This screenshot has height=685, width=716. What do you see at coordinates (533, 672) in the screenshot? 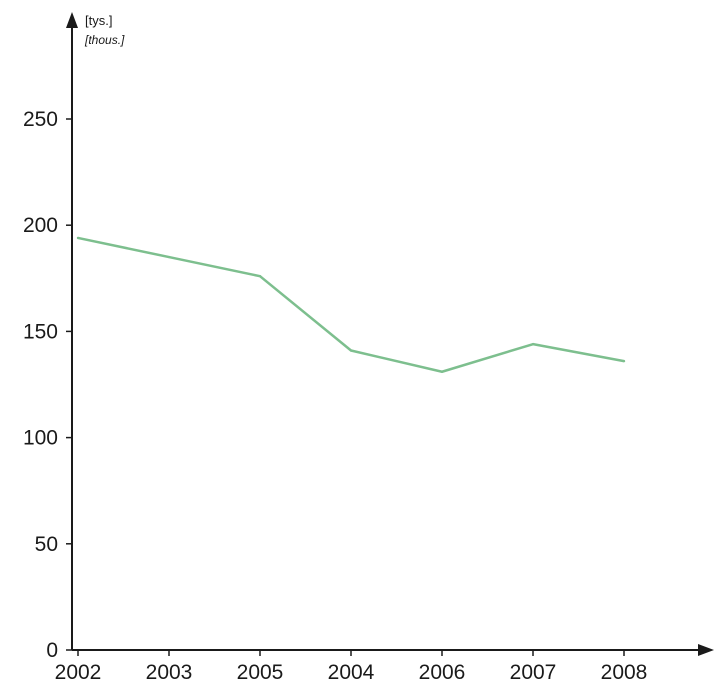
I see `x-tick-label: 2007` at bounding box center [533, 672].